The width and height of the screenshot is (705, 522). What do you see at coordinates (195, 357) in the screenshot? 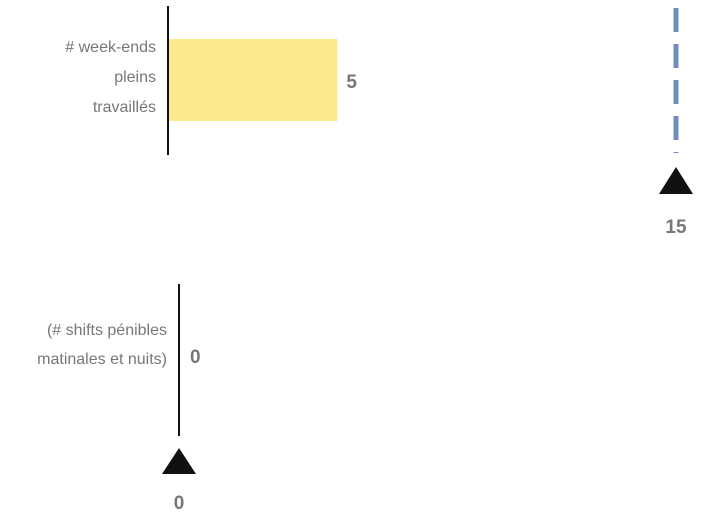
I see `value-label-shifts: 0` at bounding box center [195, 357].